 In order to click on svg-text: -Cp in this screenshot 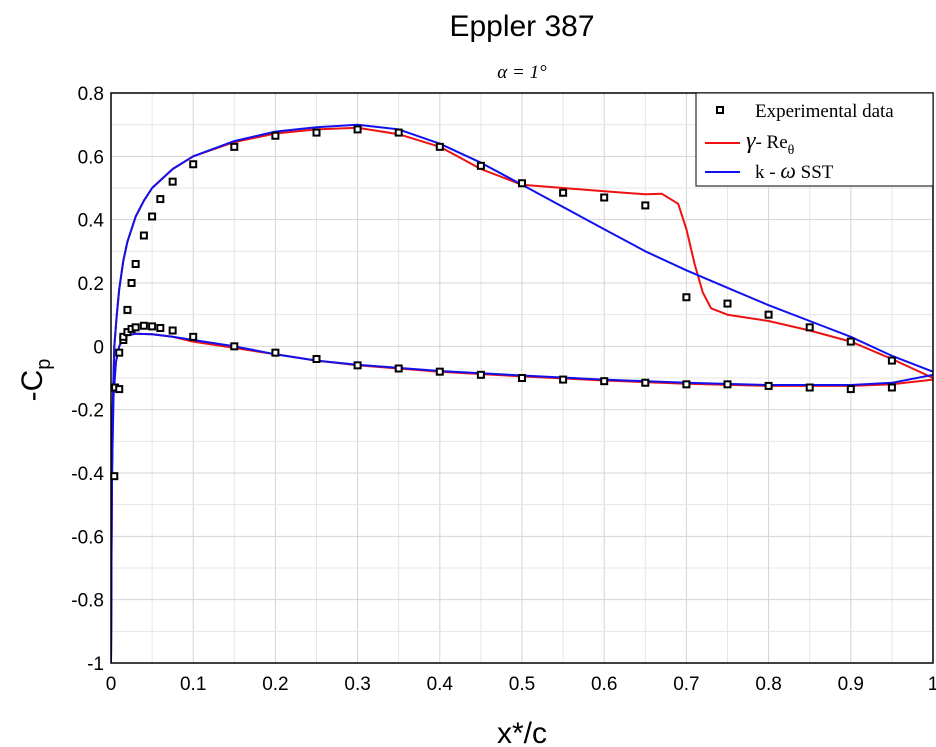, I will do `click(35, 380)`.